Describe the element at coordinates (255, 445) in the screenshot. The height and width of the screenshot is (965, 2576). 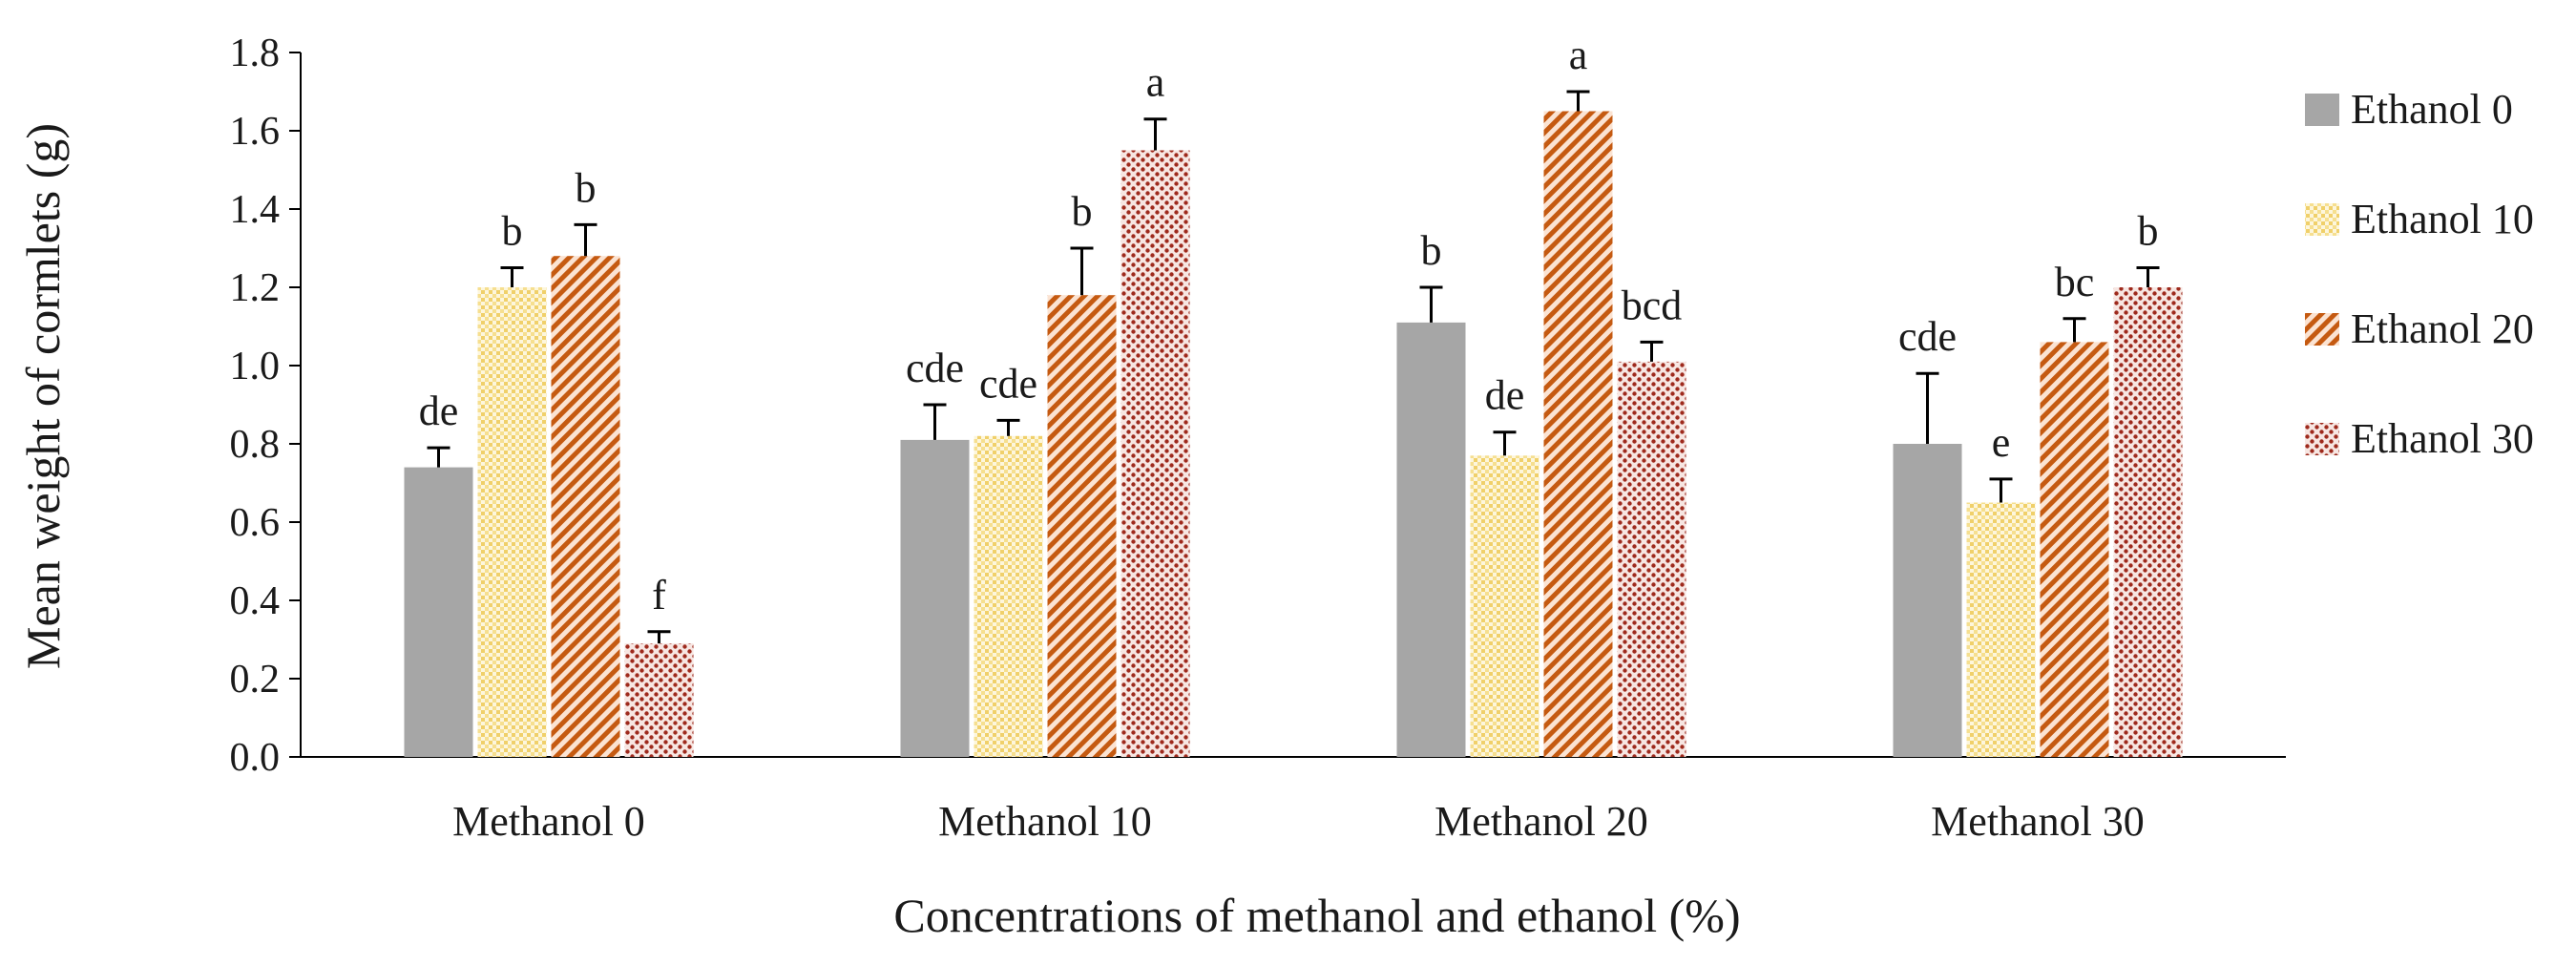
I see `y-tick-label: 0.8` at that location.